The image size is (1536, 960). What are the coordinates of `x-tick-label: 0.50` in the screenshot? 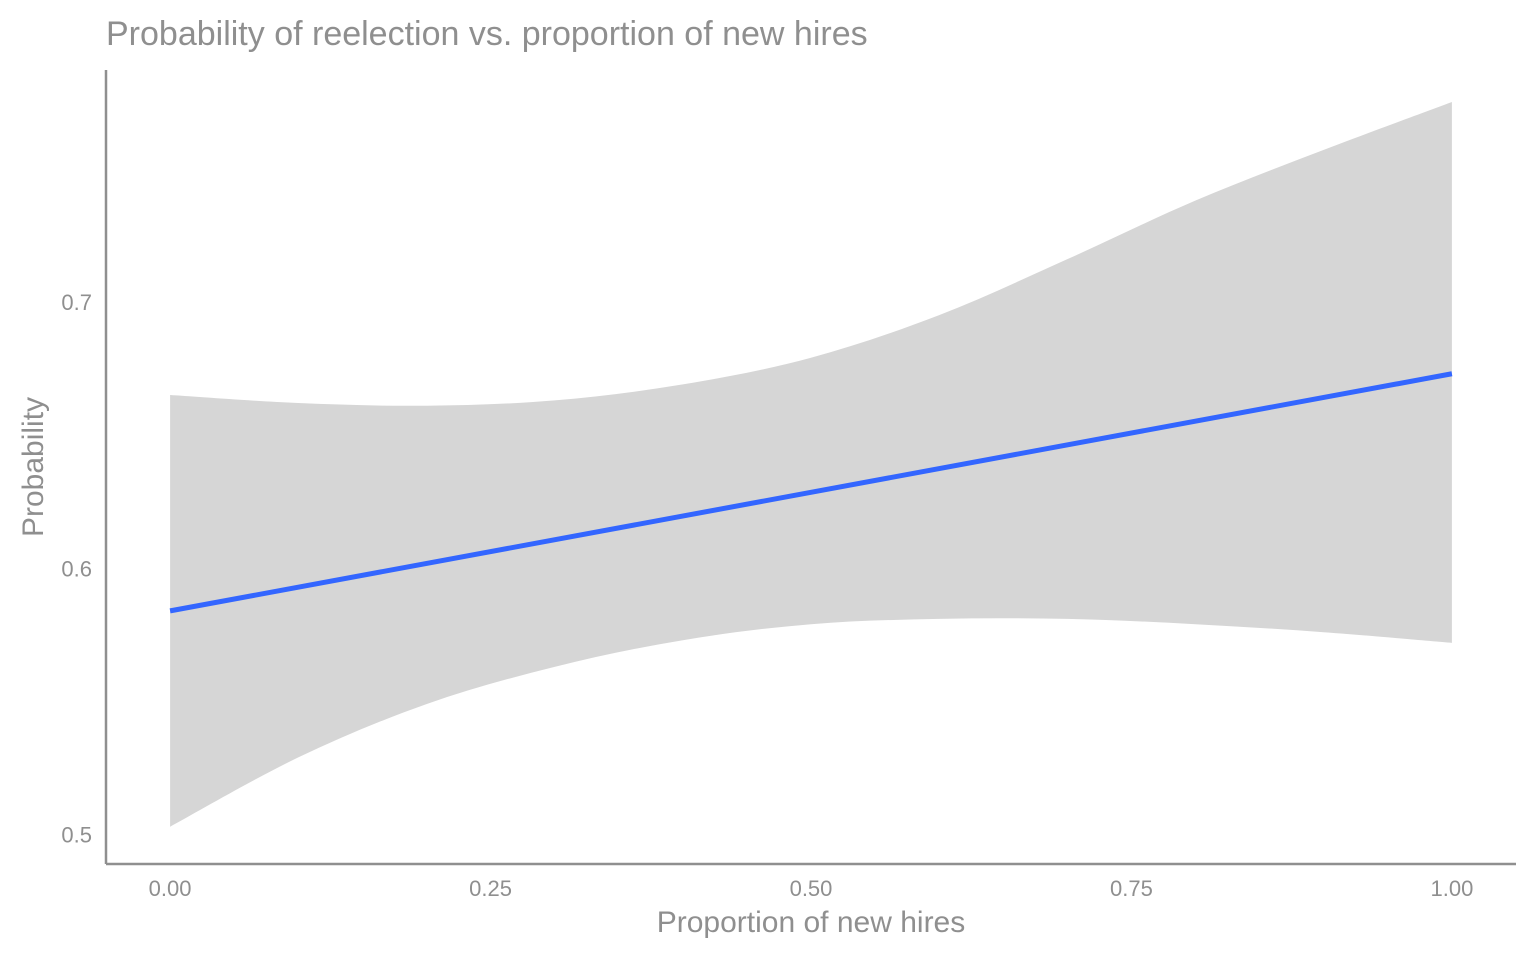 It's located at (811, 888).